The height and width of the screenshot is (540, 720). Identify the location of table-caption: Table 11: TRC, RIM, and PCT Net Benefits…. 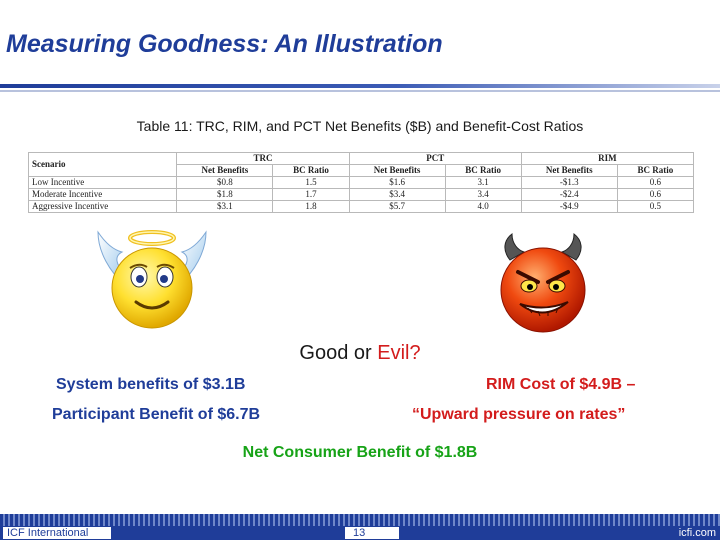
(360, 126).